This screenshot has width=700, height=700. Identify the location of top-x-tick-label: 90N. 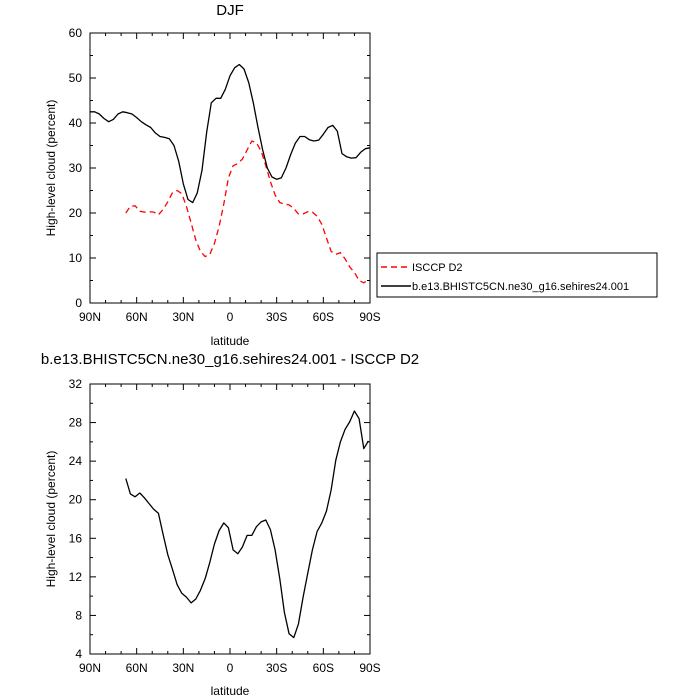
(90, 317).